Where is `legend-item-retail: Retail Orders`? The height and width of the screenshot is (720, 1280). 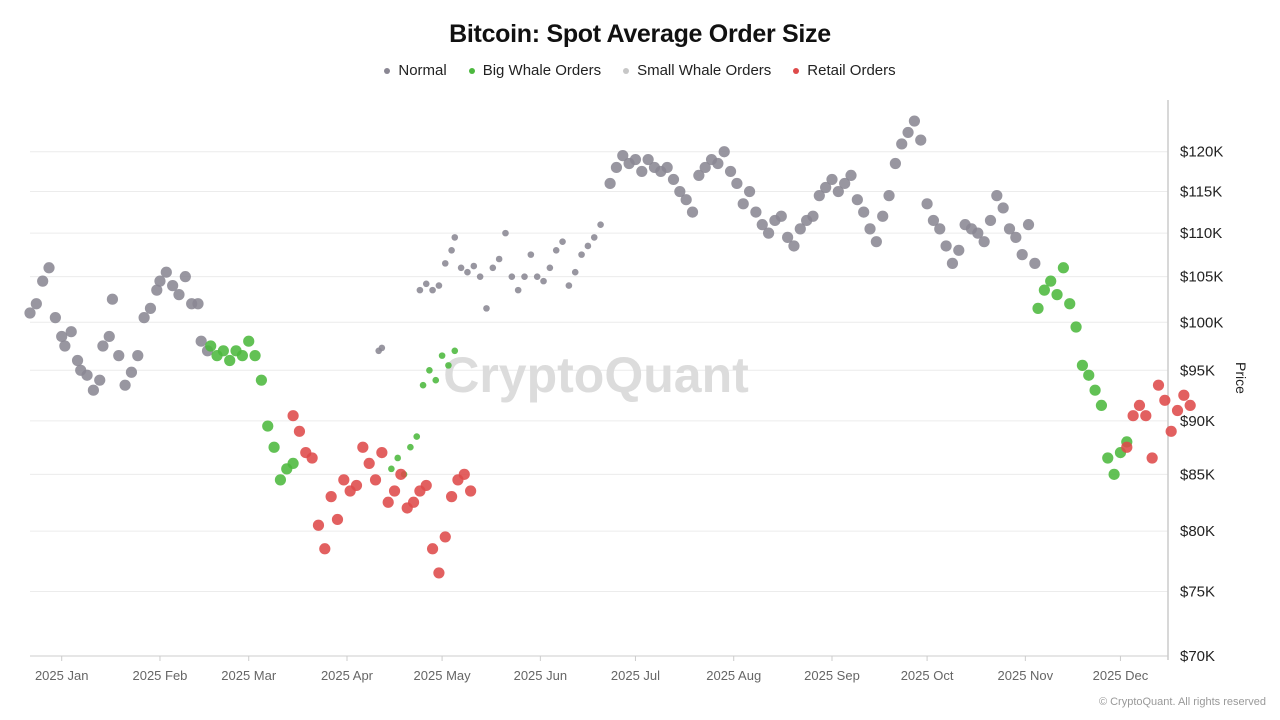
legend-item-retail: Retail Orders is located at coordinates (844, 70).